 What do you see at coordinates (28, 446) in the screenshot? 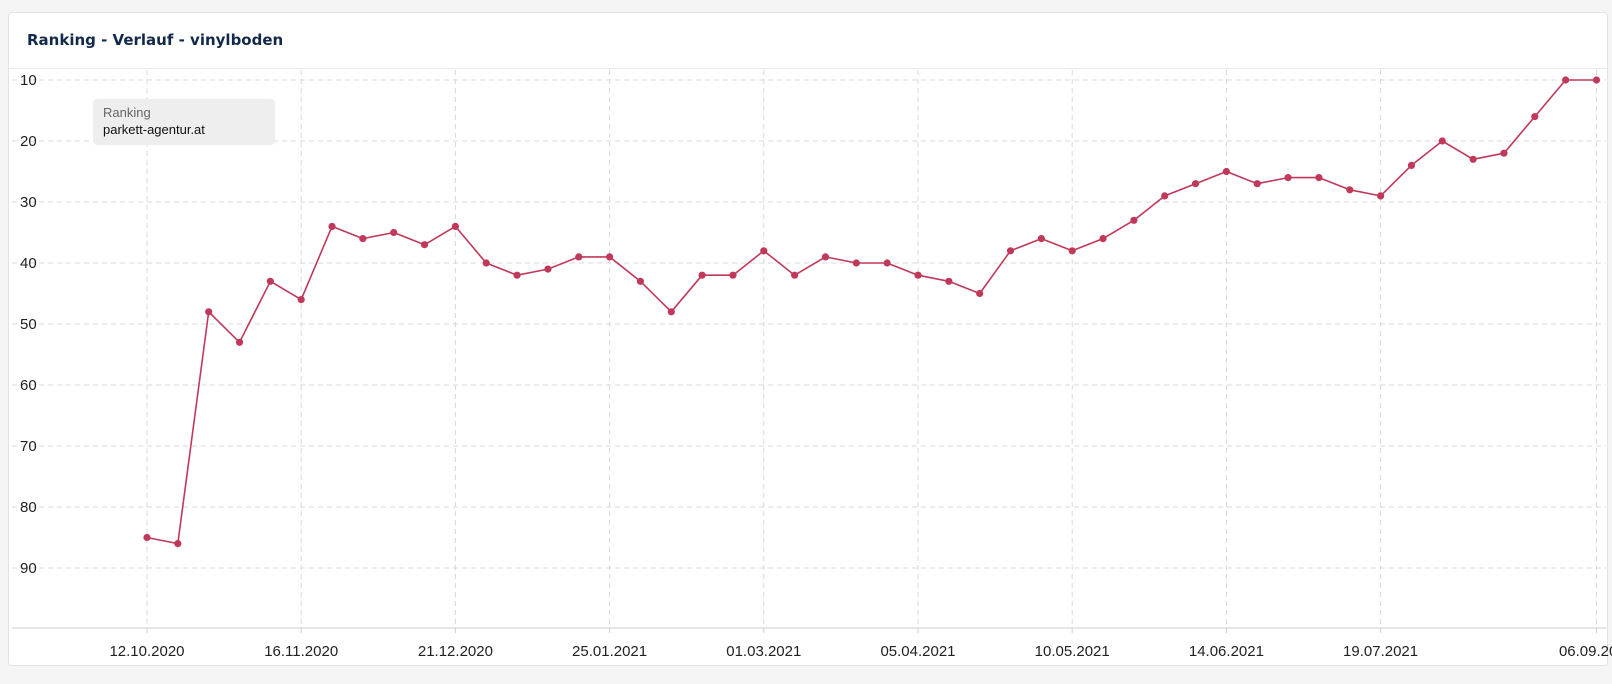
I see `y-tick-label: 70` at bounding box center [28, 446].